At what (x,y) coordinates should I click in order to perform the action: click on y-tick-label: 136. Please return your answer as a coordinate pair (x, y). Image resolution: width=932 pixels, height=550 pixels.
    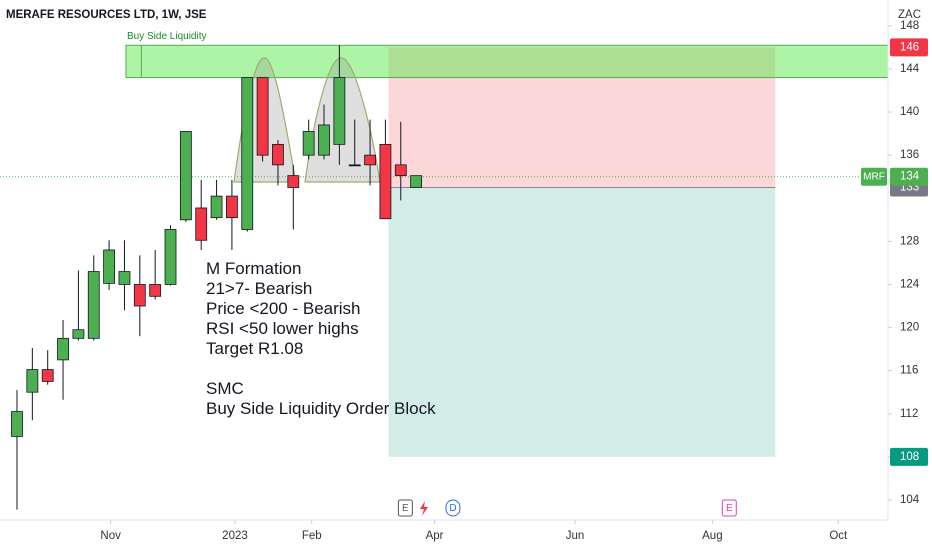
    Looking at the image, I should click on (909, 155).